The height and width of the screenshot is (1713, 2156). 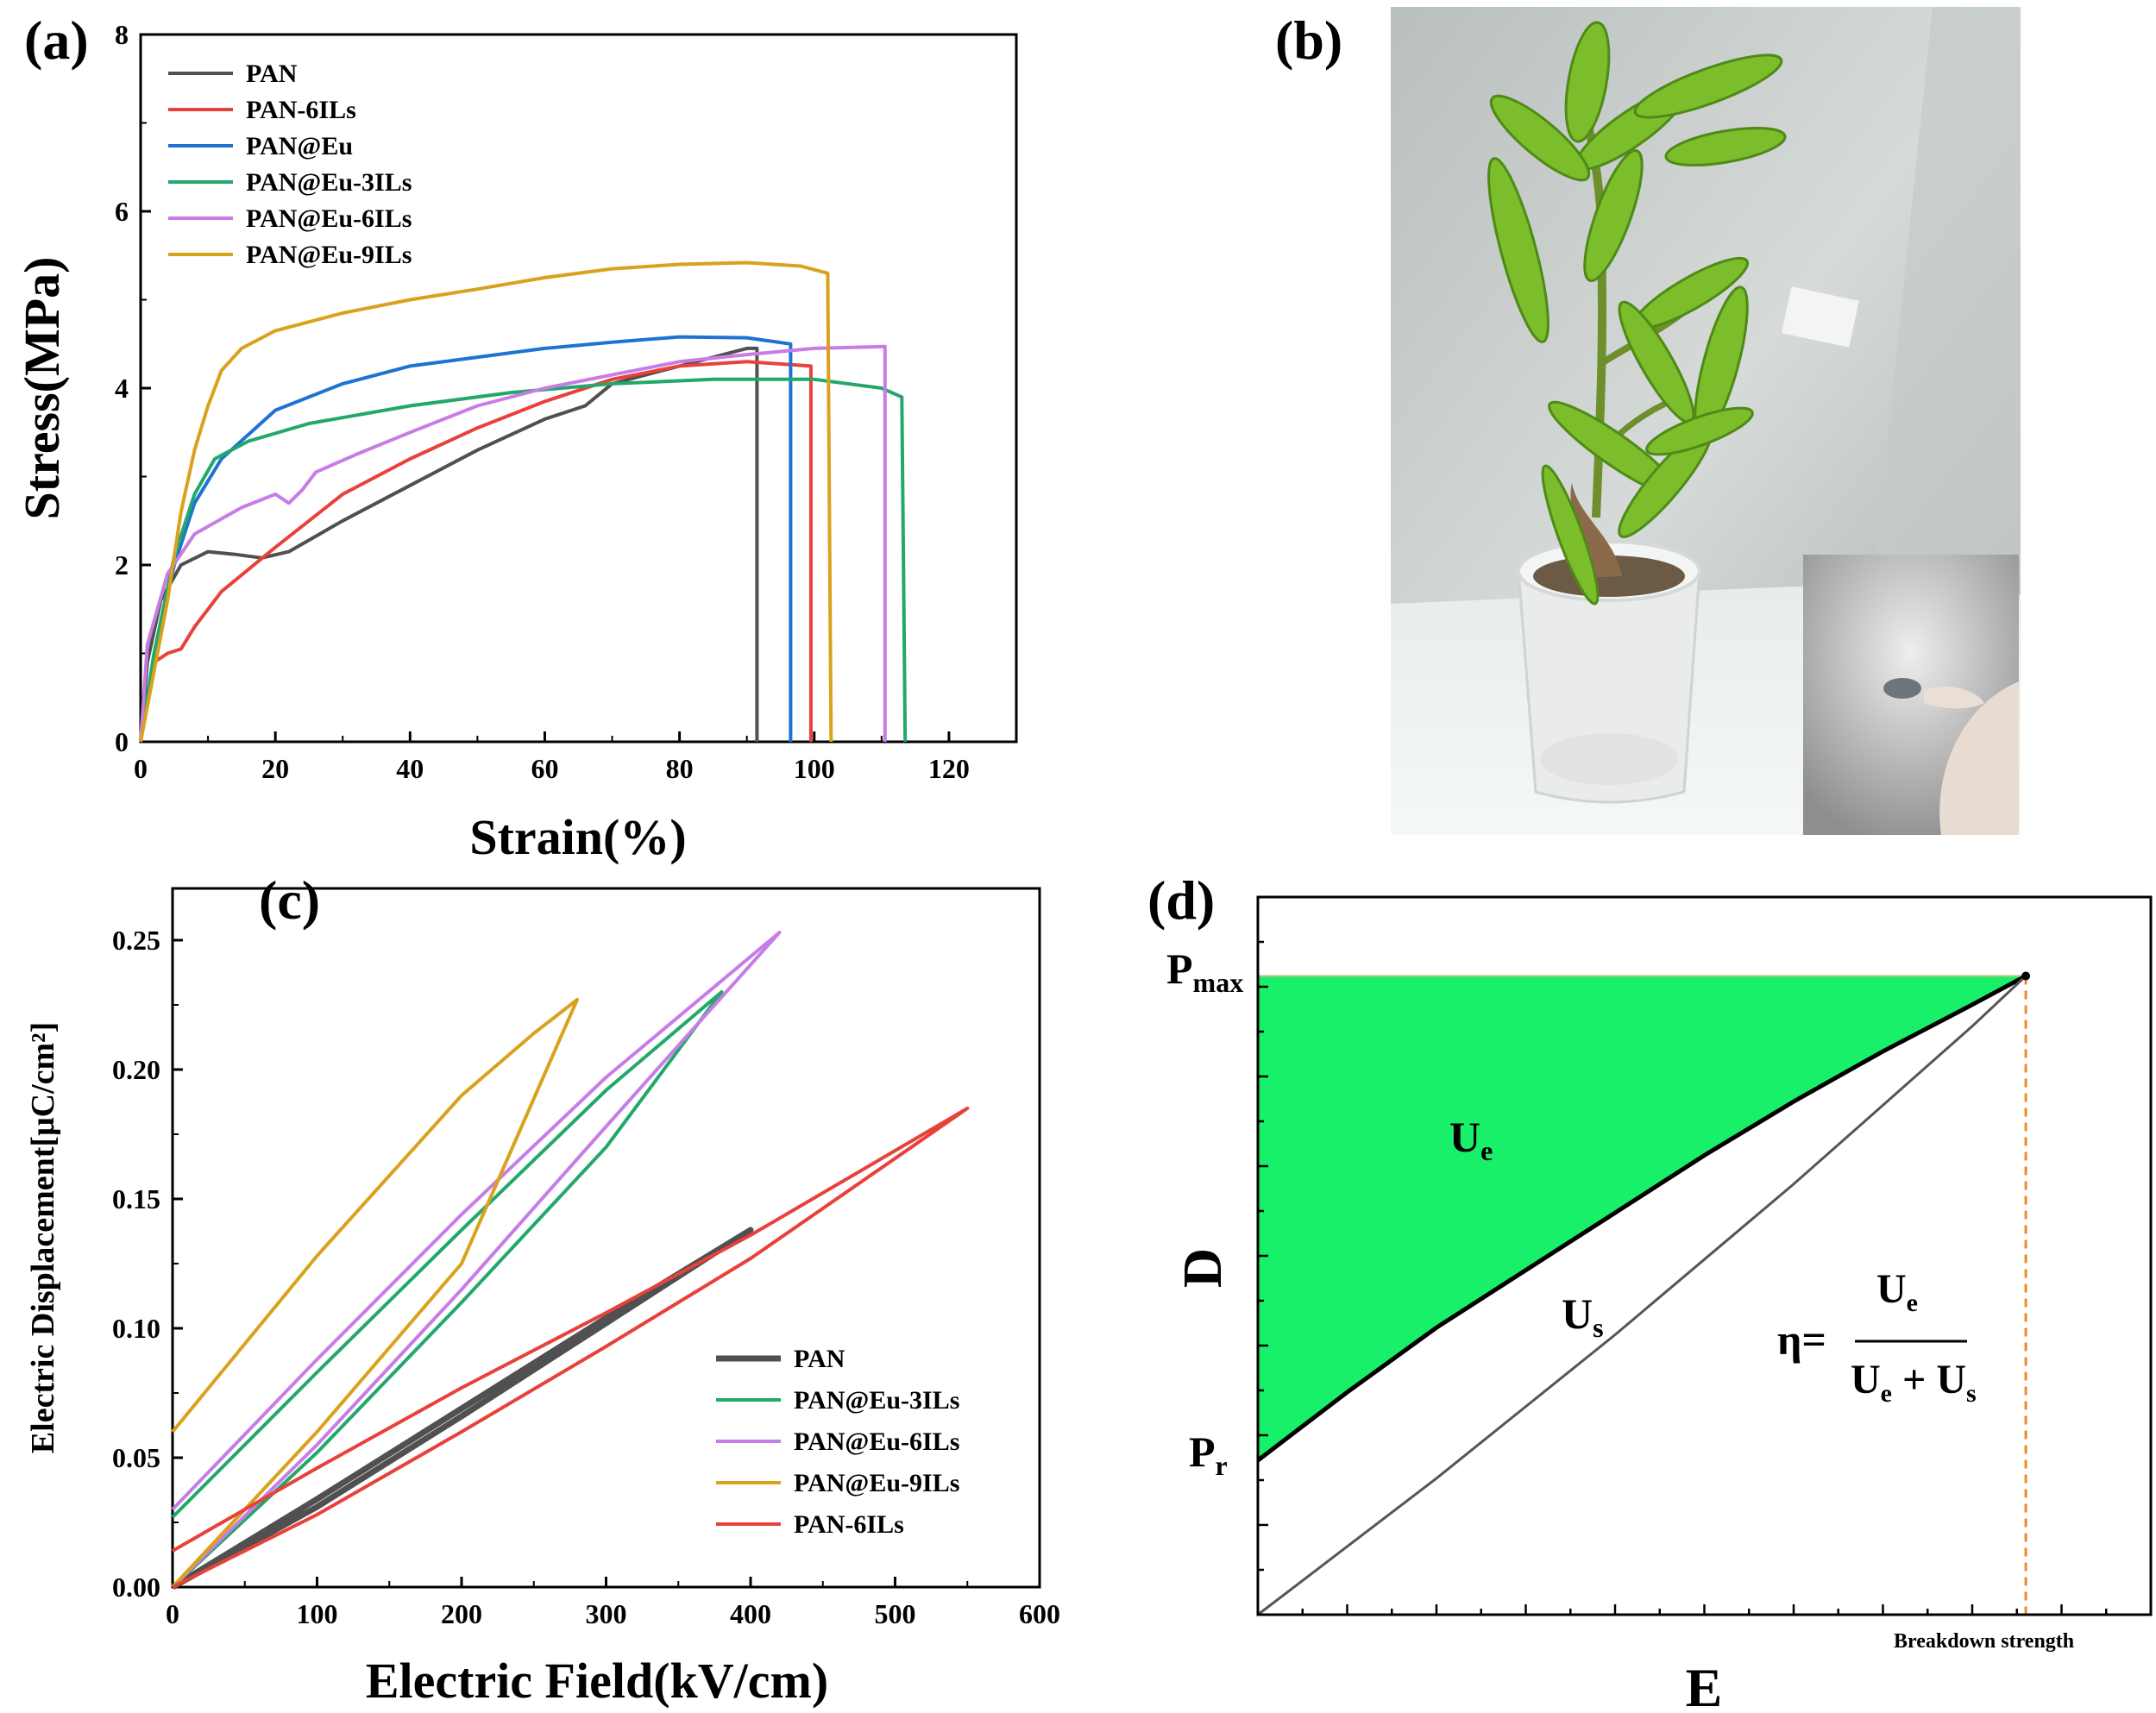 I want to click on x-tick-label: 300, so click(x=606, y=1613).